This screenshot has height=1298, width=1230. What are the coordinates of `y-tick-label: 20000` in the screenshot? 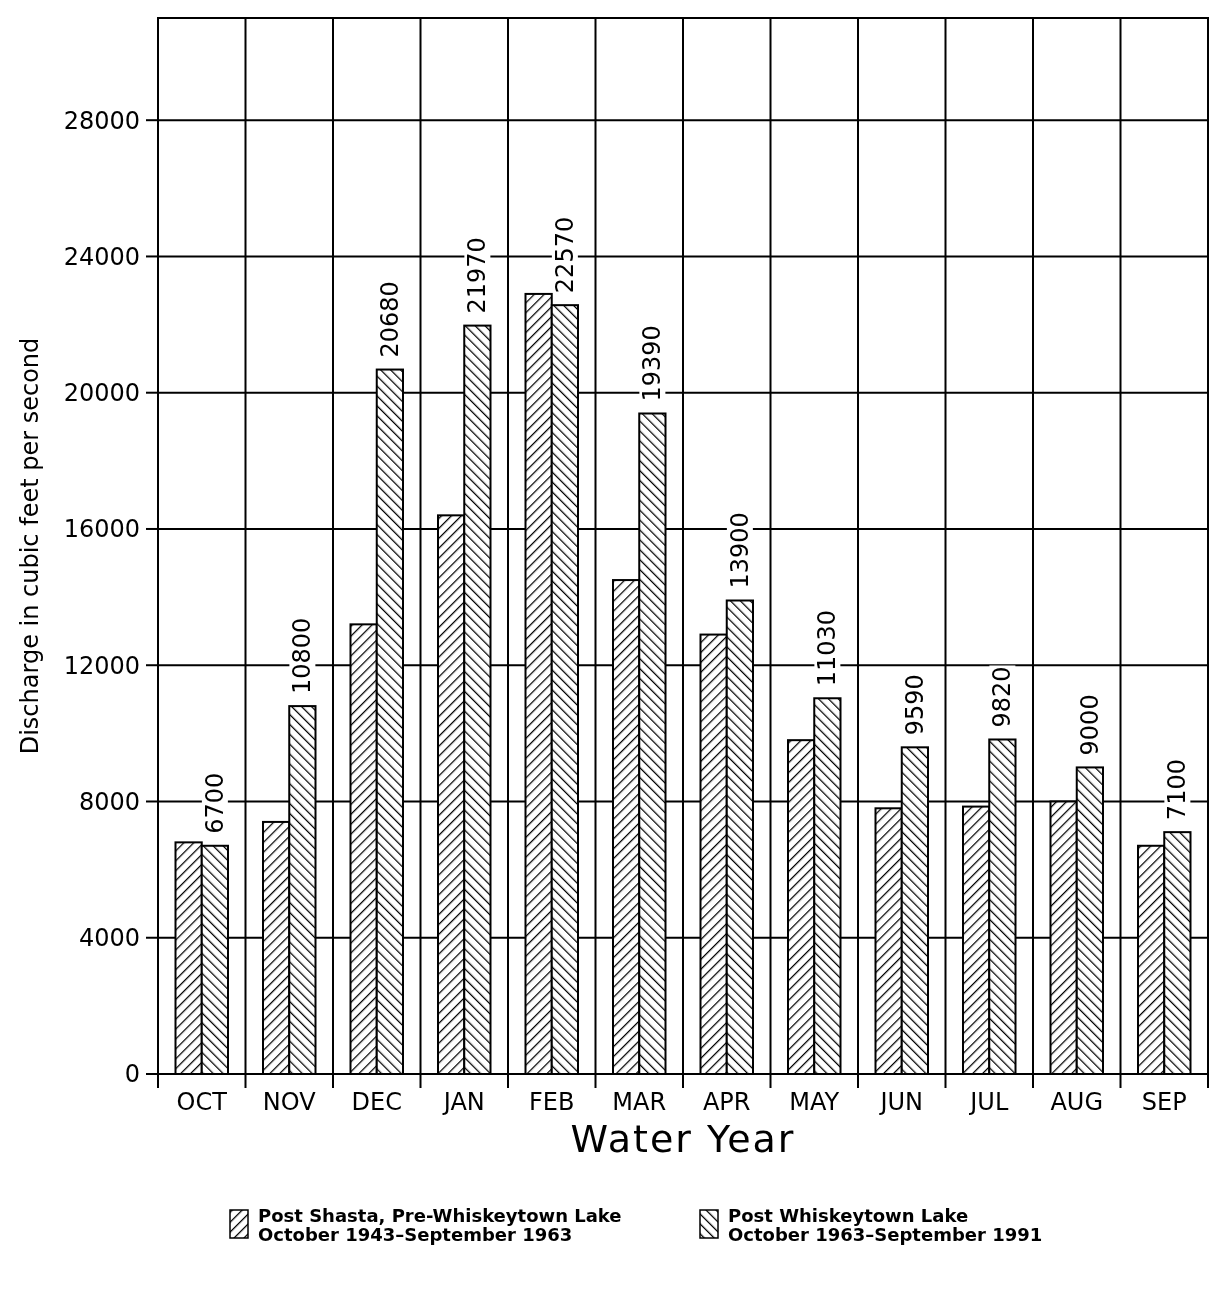 It's located at (101, 393).